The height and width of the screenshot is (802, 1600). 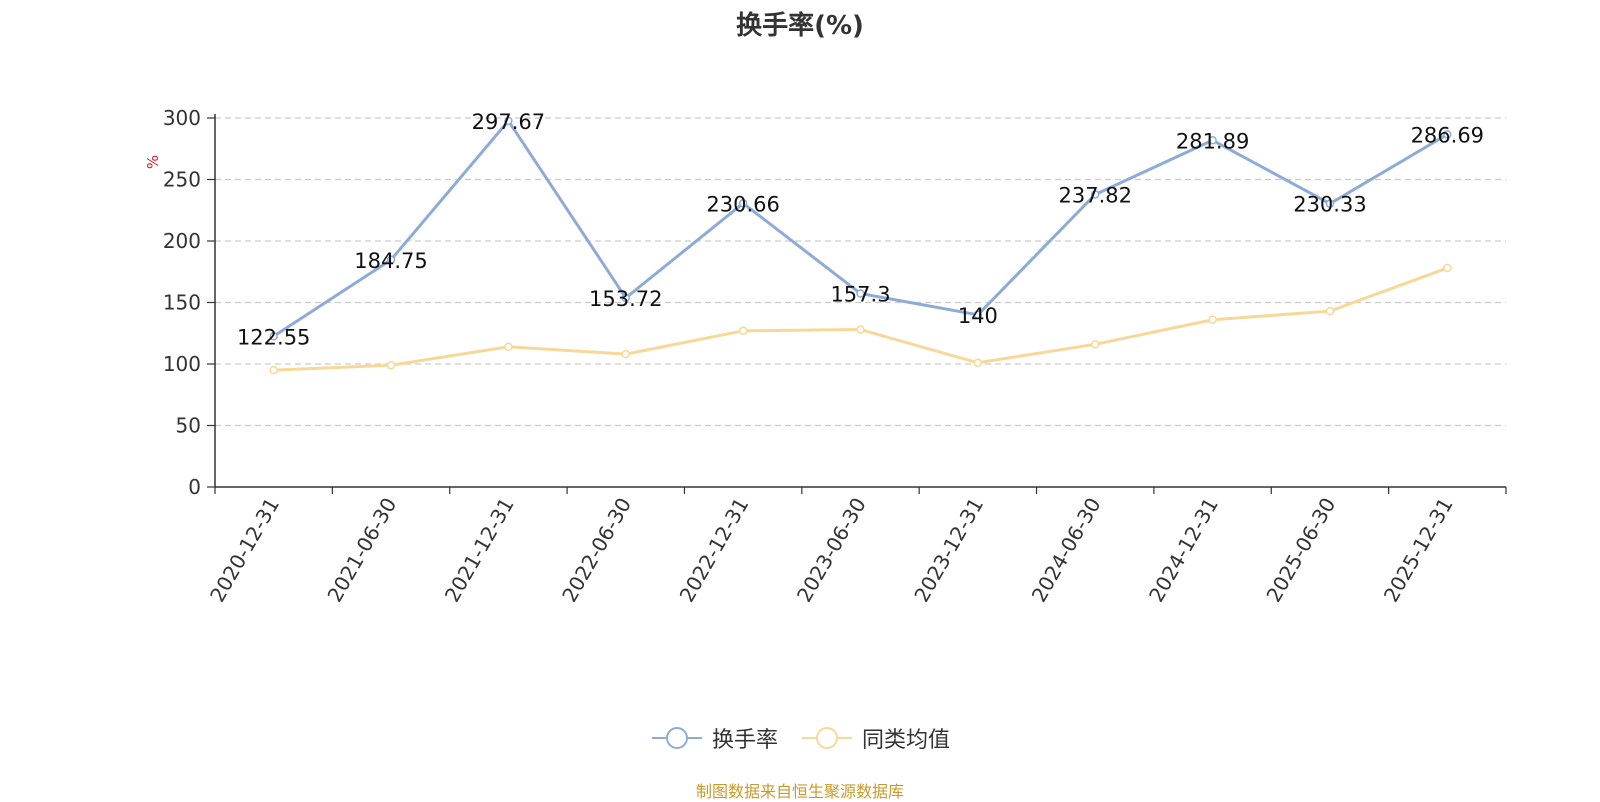 What do you see at coordinates (182, 303) in the screenshot?
I see `y-tick-label: 150` at bounding box center [182, 303].